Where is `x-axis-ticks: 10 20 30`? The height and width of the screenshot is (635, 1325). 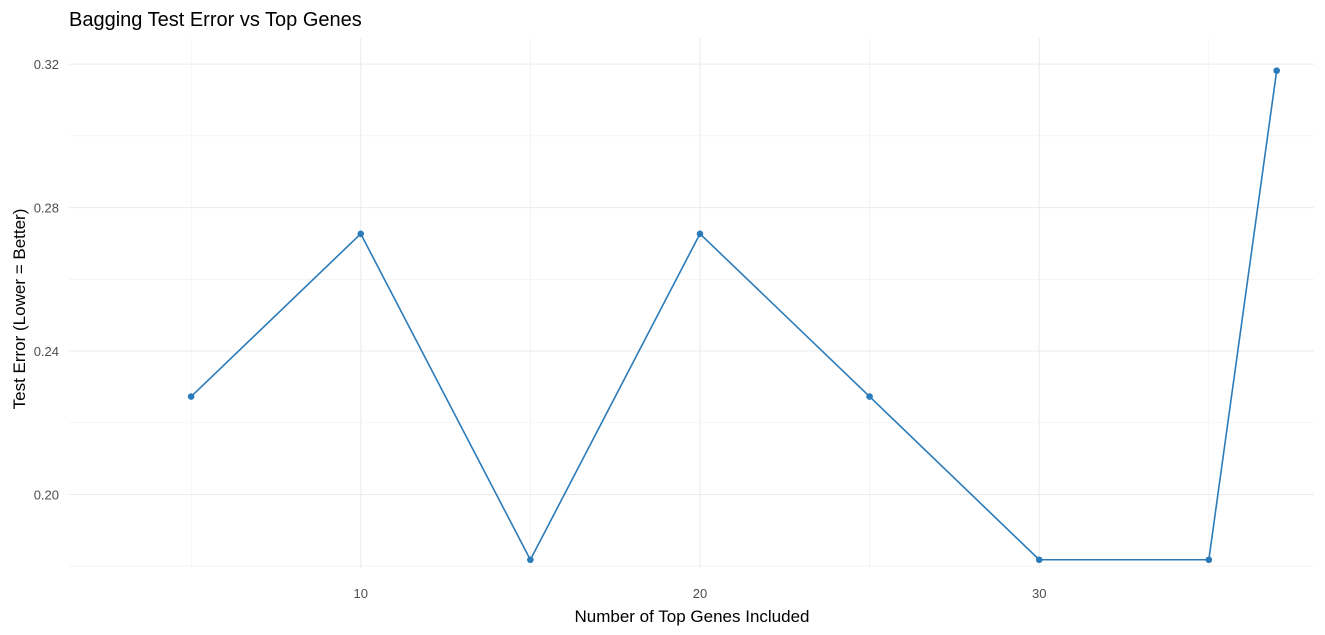
x-axis-ticks: 10 20 30 is located at coordinates (700, 593).